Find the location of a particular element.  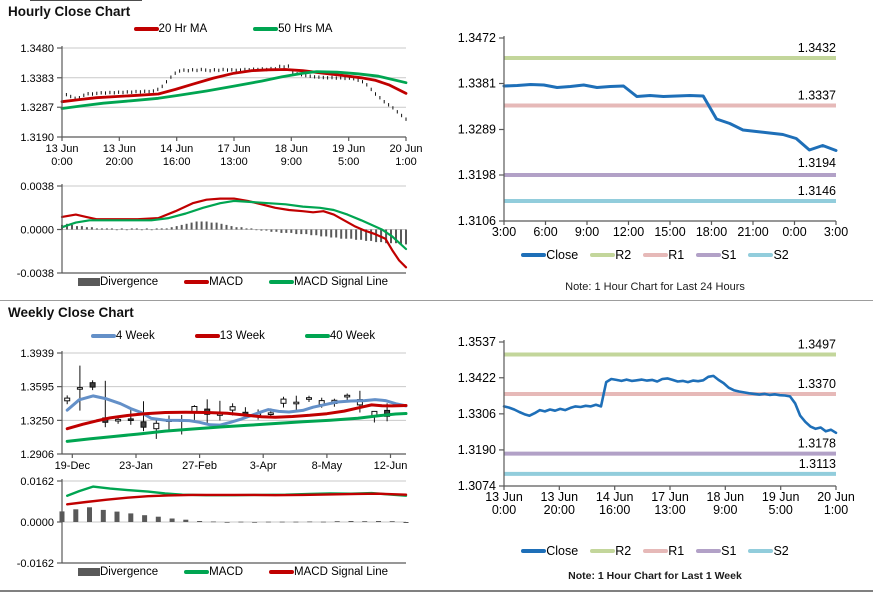

svg-text: 1.3432 is located at coordinates (817, 48).